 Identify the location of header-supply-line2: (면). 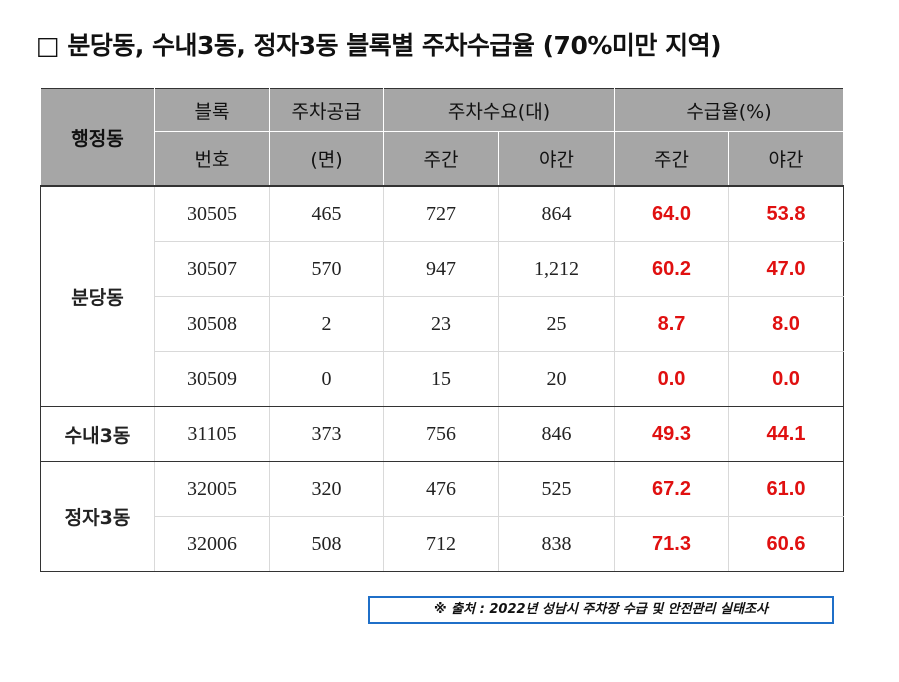
(326, 158).